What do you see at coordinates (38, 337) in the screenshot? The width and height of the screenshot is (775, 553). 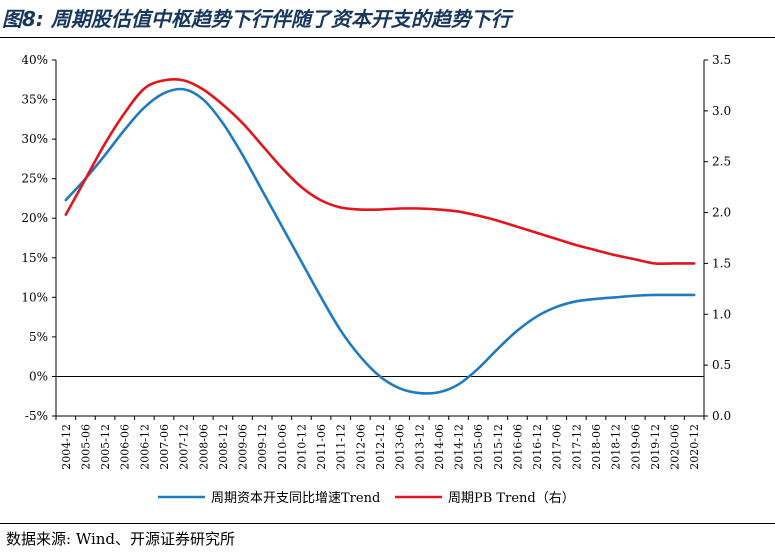 I see `left-axis-tick-label: 5%` at bounding box center [38, 337].